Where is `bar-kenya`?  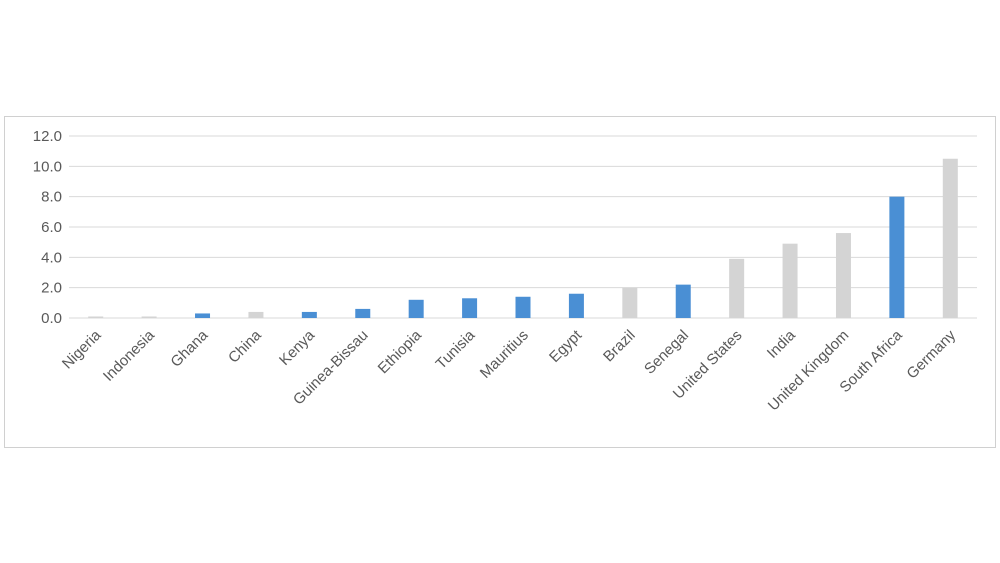 bar-kenya is located at coordinates (309, 314).